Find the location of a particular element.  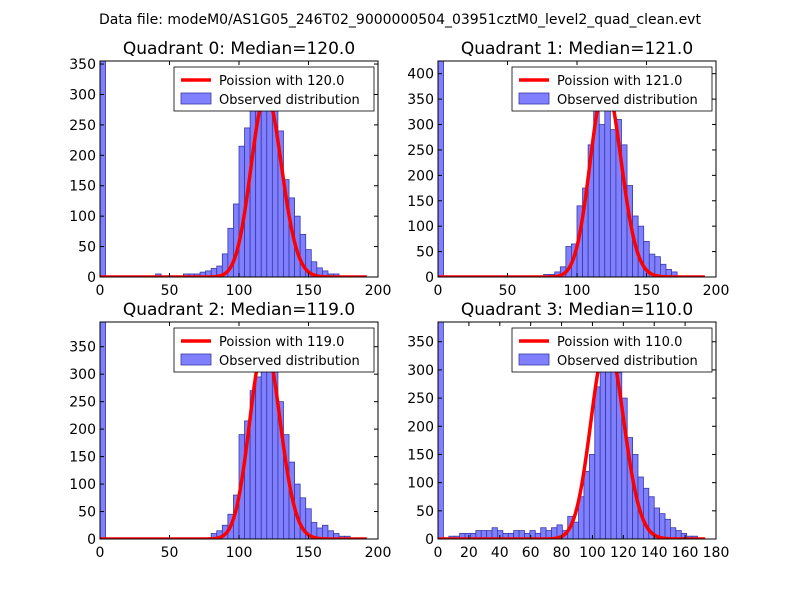

legend: Poission with 110.0 Observed distribution is located at coordinates (612, 350).